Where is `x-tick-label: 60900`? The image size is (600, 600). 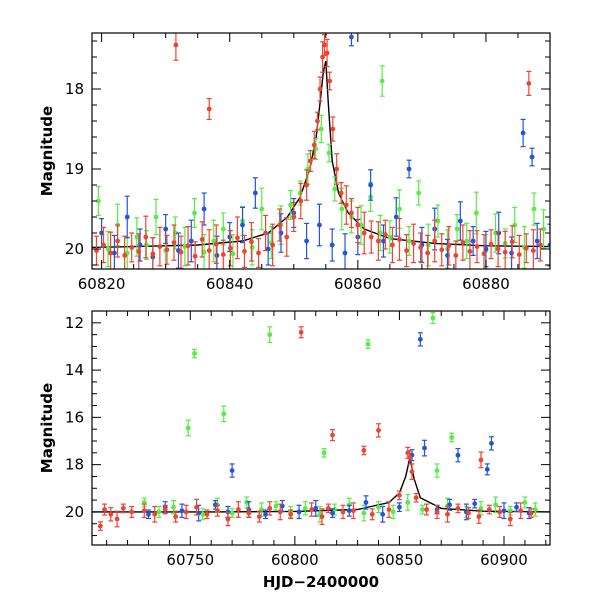 x-tick-label: 60900 is located at coordinates (504, 560).